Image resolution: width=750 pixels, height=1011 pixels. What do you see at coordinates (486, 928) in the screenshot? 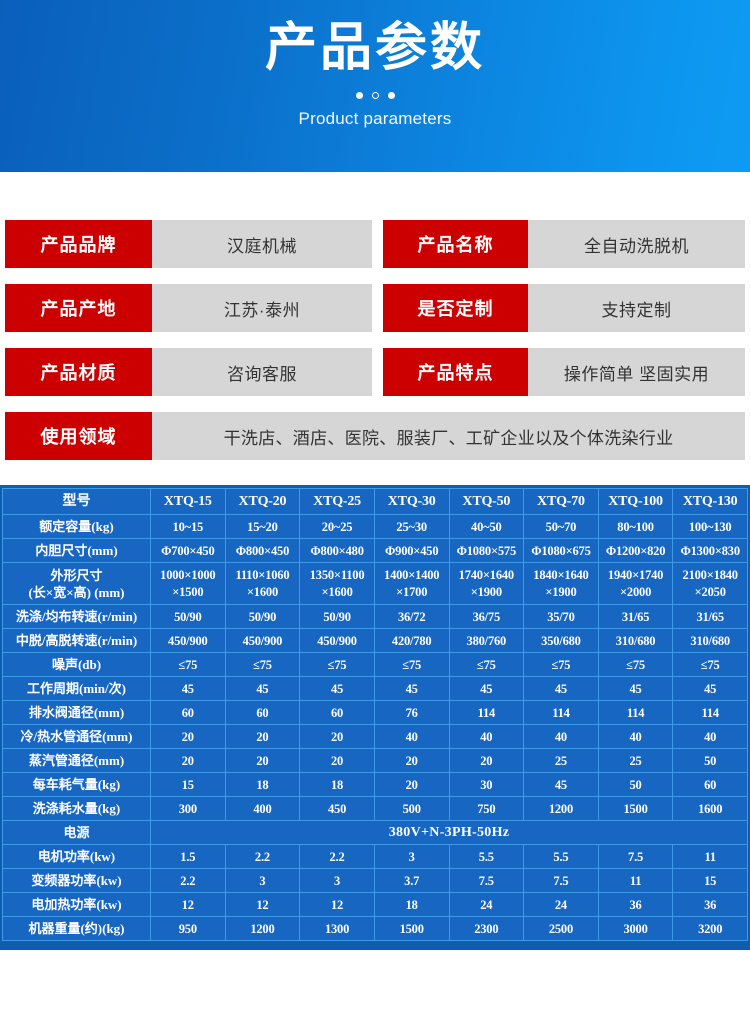
I see `table-cell: 2300` at bounding box center [486, 928].